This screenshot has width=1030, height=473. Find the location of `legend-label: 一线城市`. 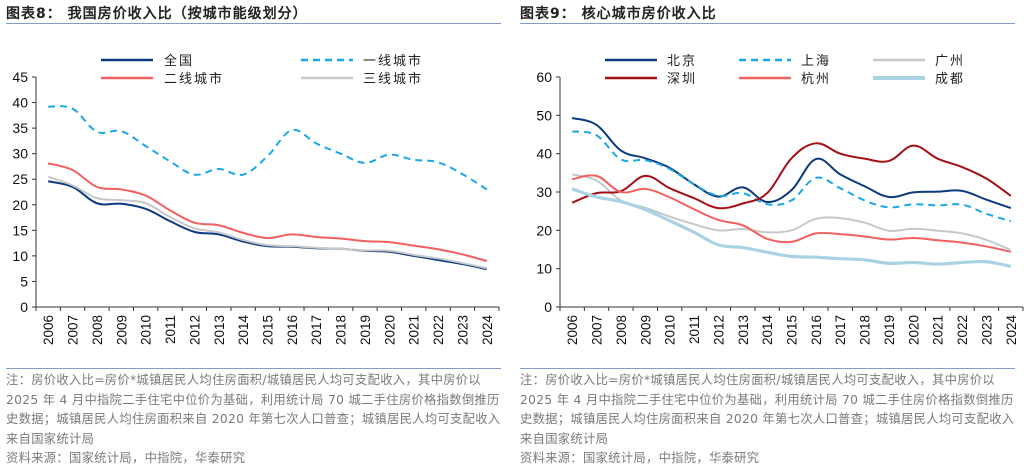

legend-label: 一线城市 is located at coordinates (393, 60).